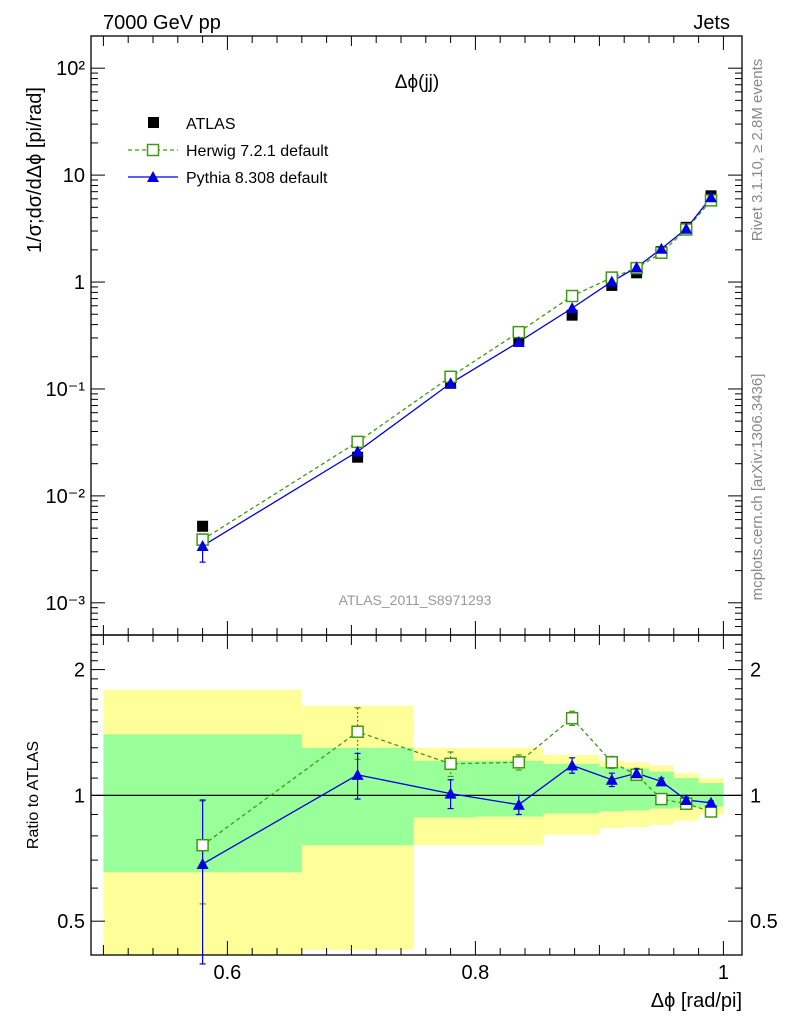 This screenshot has height=1024, width=786. What do you see at coordinates (71, 922) in the screenshot?
I see `ratio-y-tick-label: 0.5` at bounding box center [71, 922].